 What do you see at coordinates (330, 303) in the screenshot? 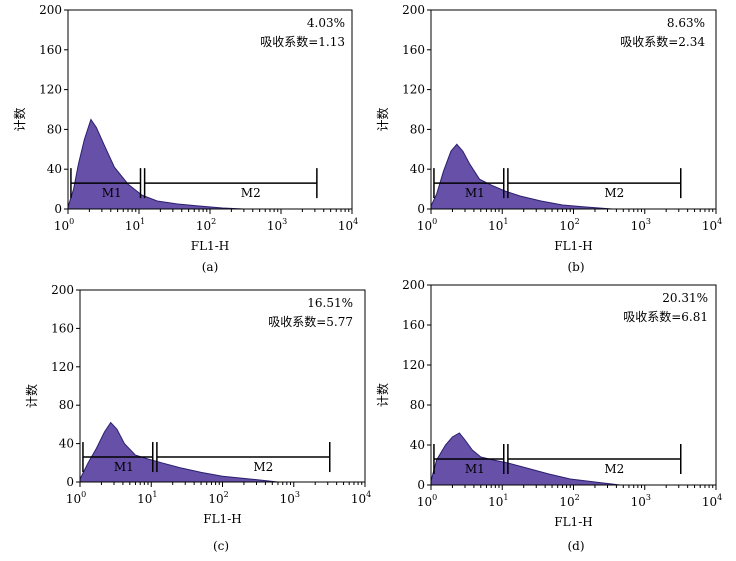
I see `percent-annotation: 16.51%` at bounding box center [330, 303].